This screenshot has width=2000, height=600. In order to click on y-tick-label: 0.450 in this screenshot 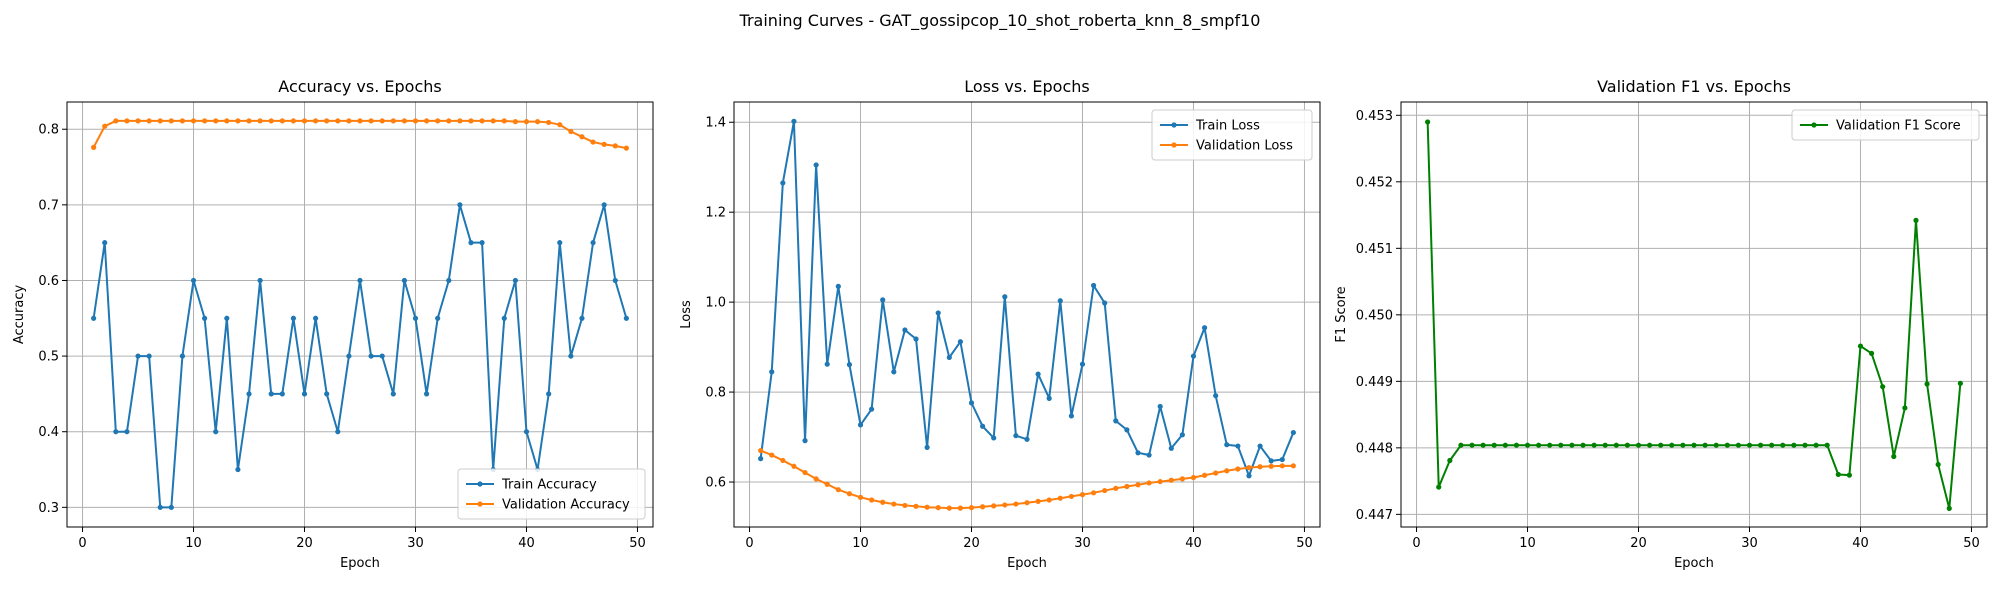, I will do `click(1374, 315)`.